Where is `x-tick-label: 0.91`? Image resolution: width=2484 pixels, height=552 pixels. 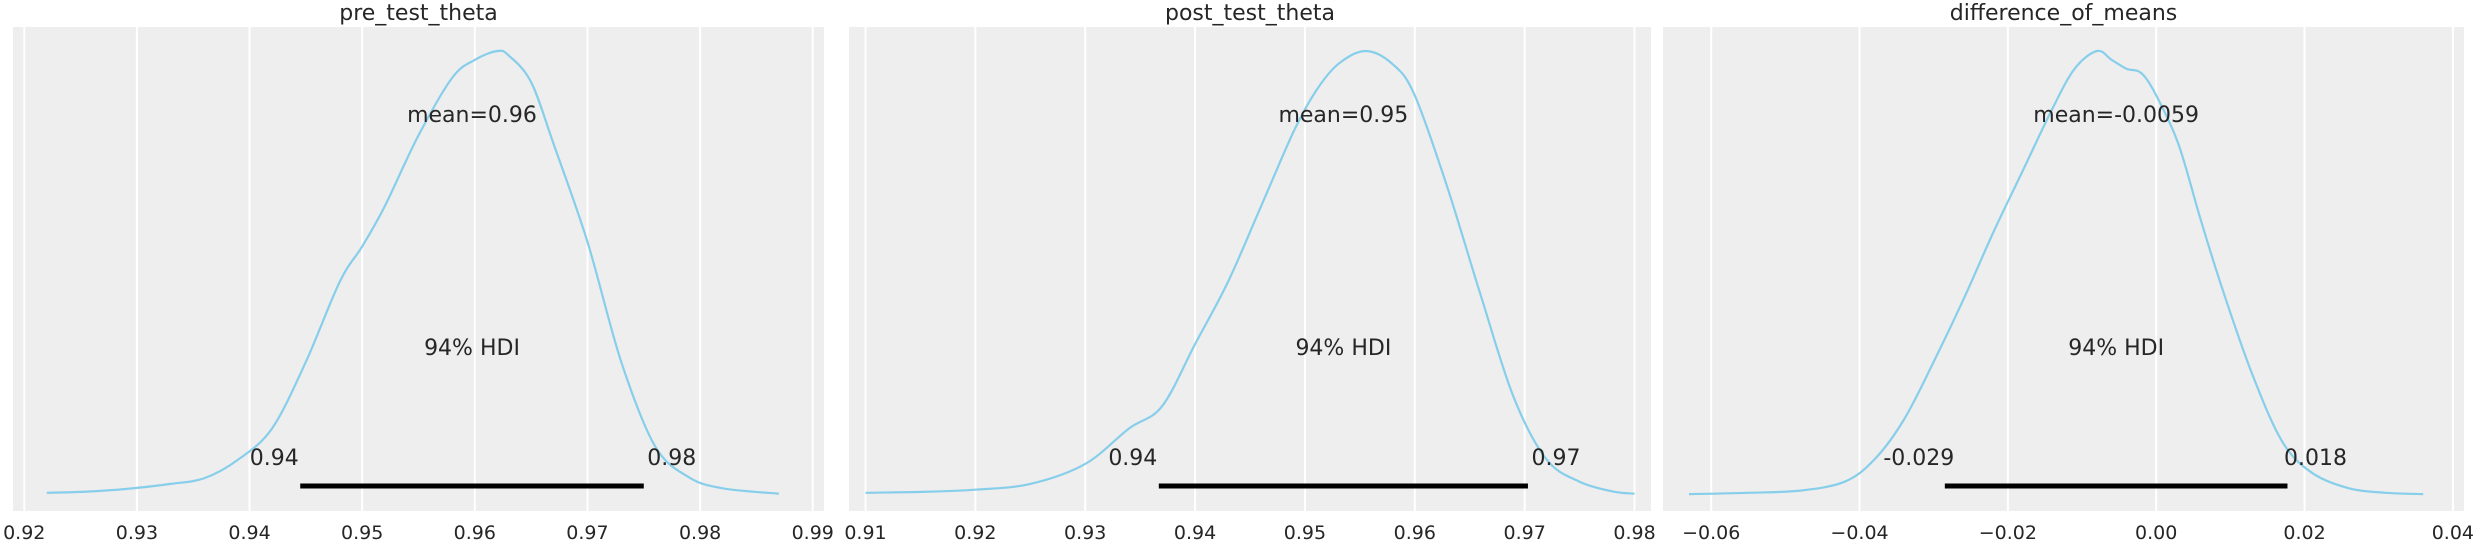
x-tick-label: 0.91 is located at coordinates (865, 533).